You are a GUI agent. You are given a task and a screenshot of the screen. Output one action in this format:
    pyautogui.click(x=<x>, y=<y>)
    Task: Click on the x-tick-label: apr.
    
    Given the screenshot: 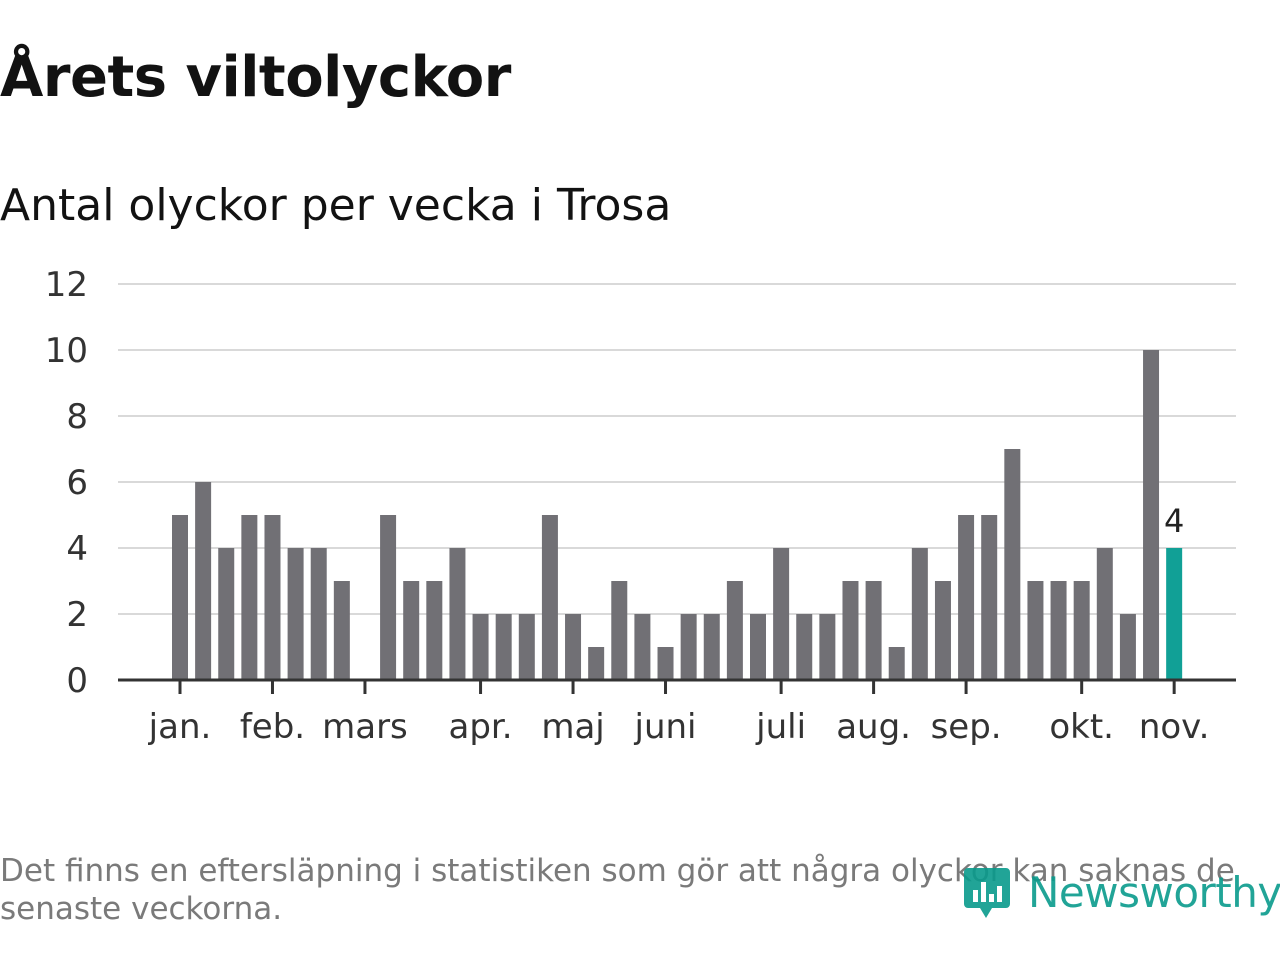 What is the action you would take?
    pyautogui.click(x=481, y=727)
    